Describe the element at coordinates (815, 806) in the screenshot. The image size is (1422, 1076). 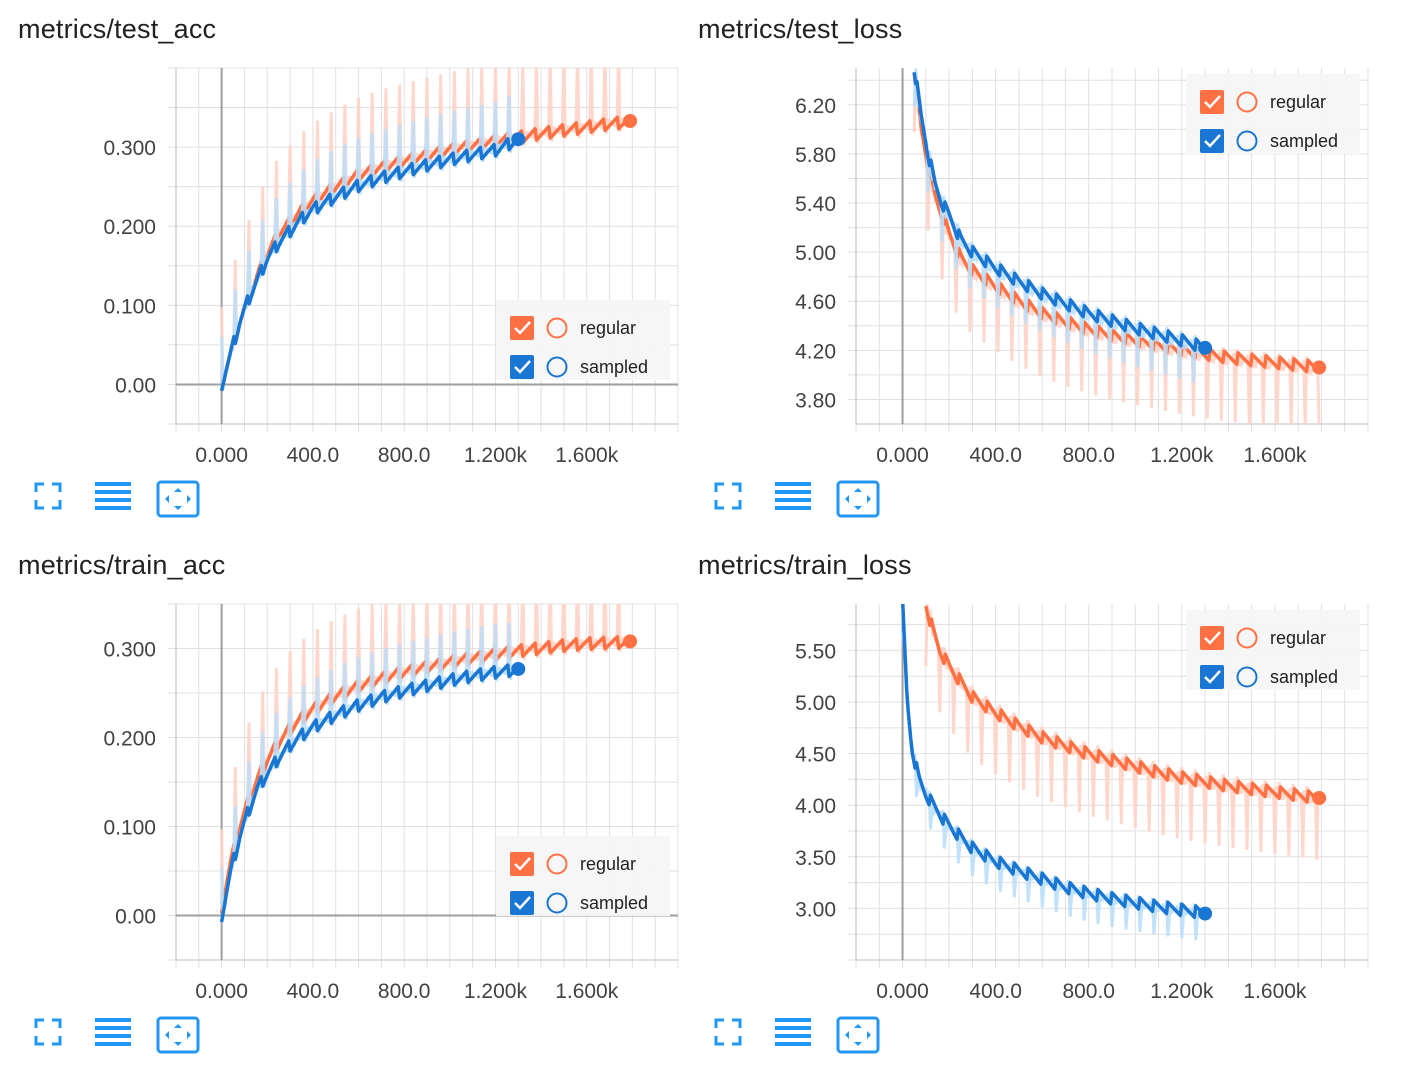
I see `y-tick-label: 4.00` at that location.